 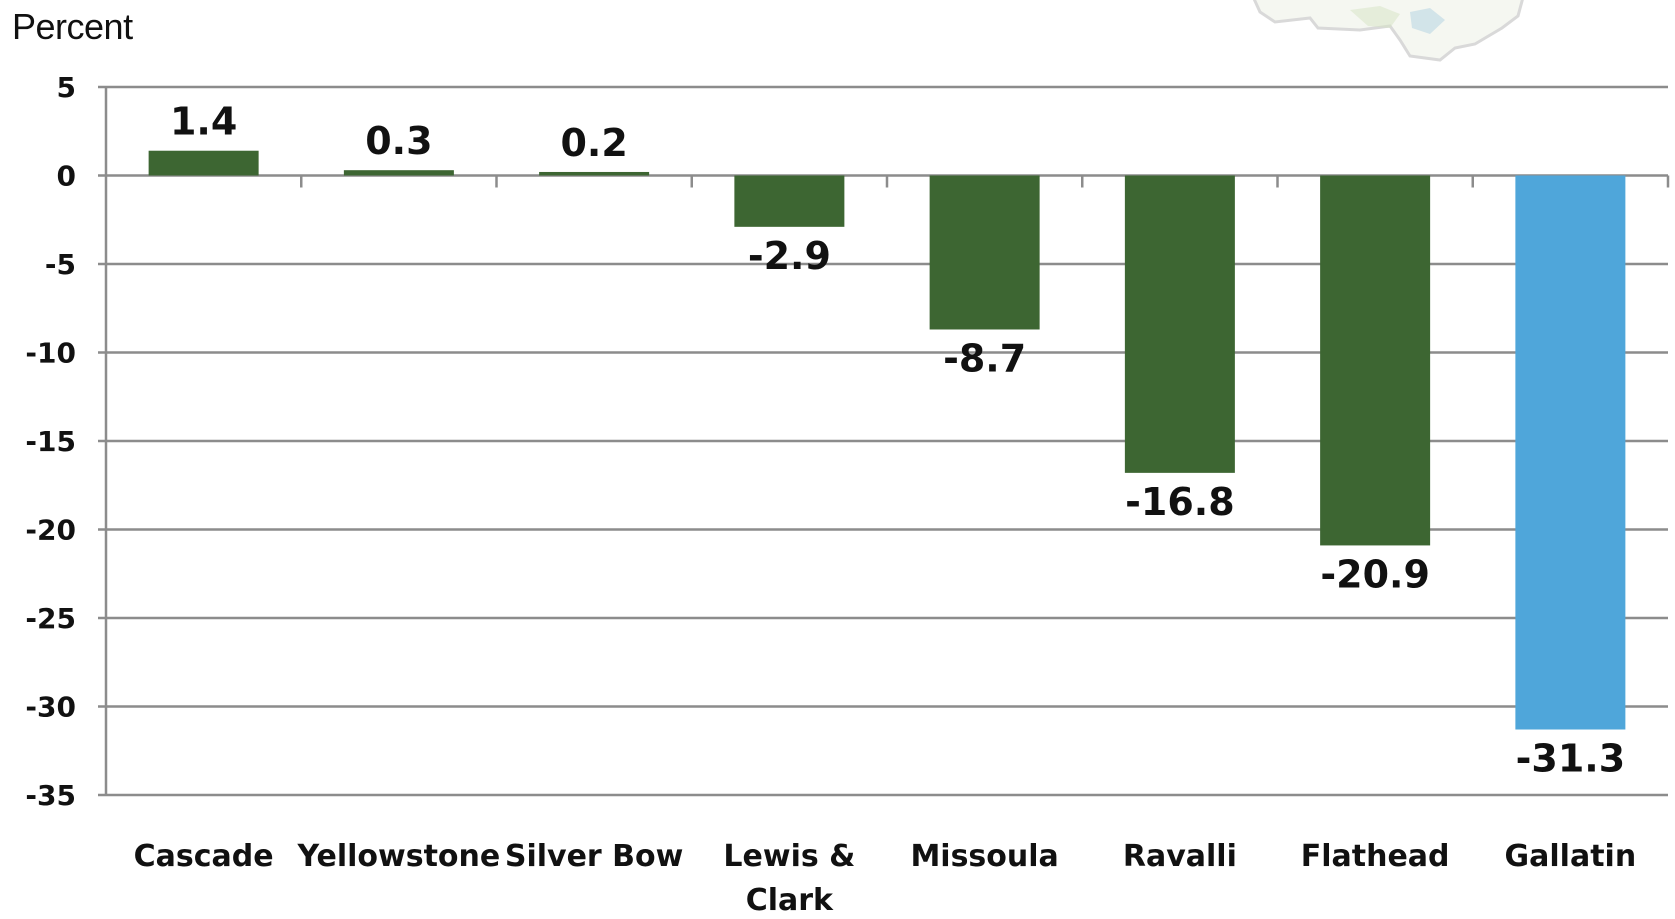 I want to click on y-tick-label: 5, so click(x=66, y=87).